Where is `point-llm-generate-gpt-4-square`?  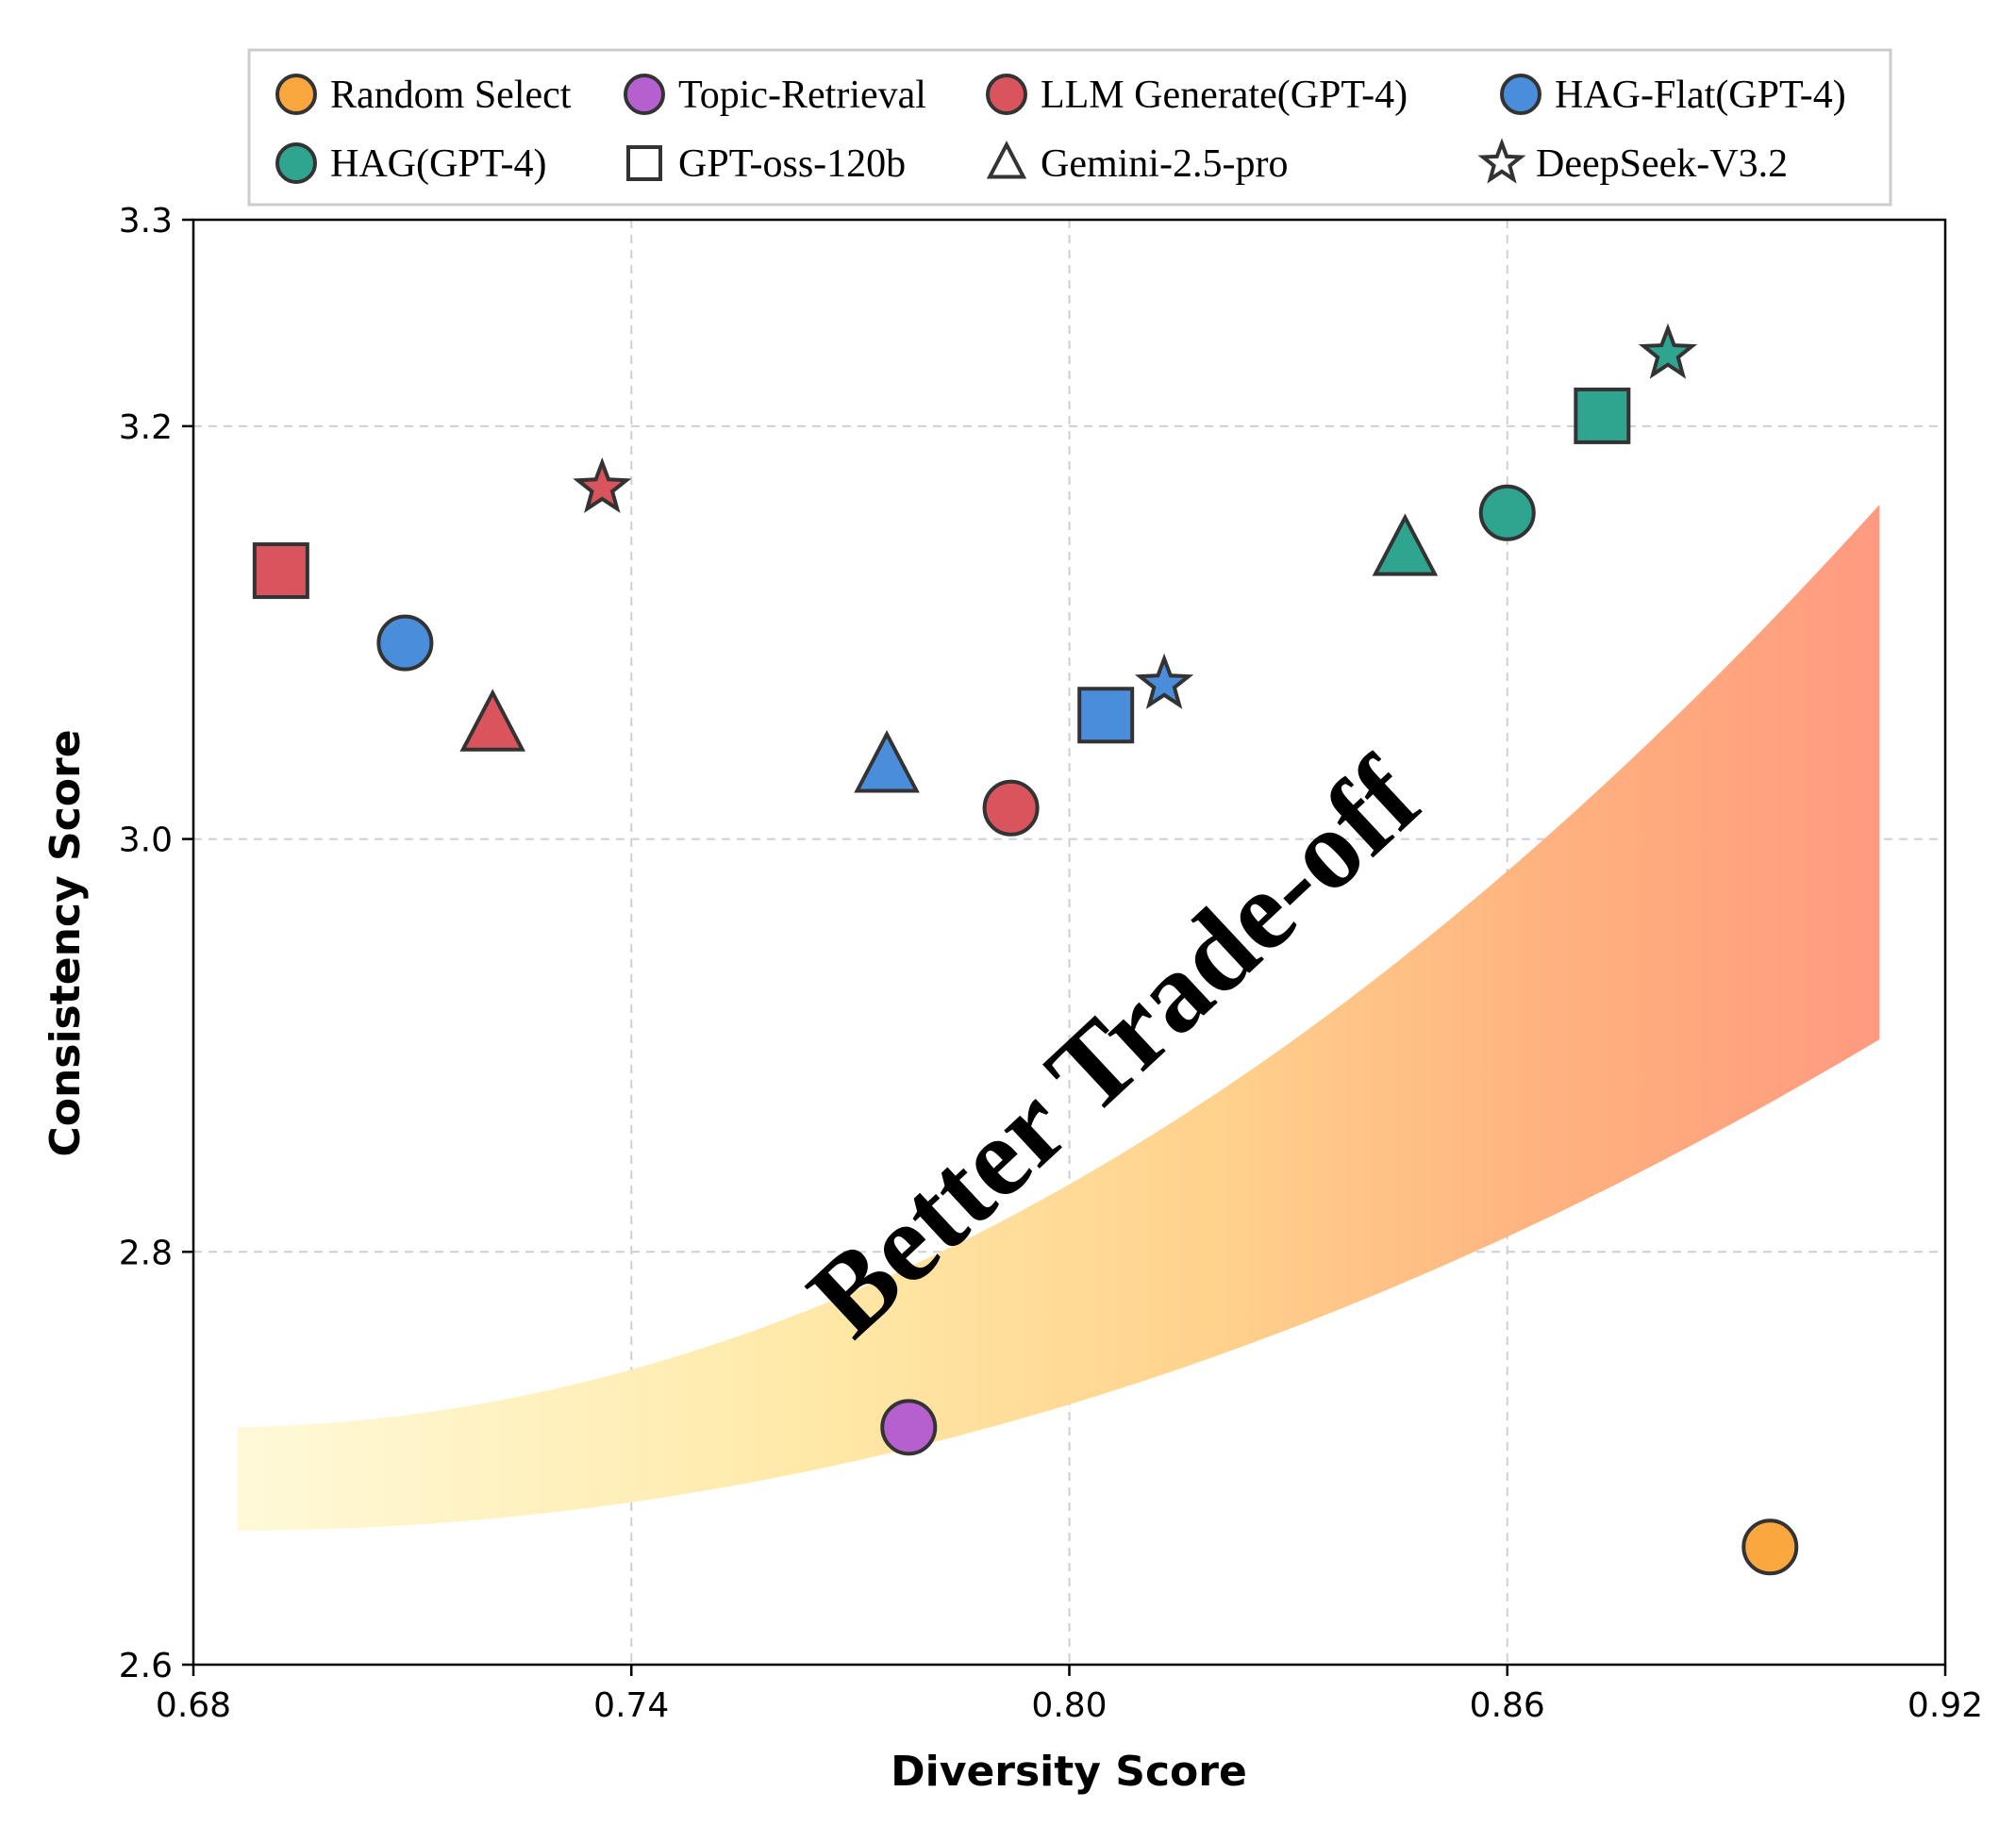
point-llm-generate-gpt-4-square is located at coordinates (280, 571).